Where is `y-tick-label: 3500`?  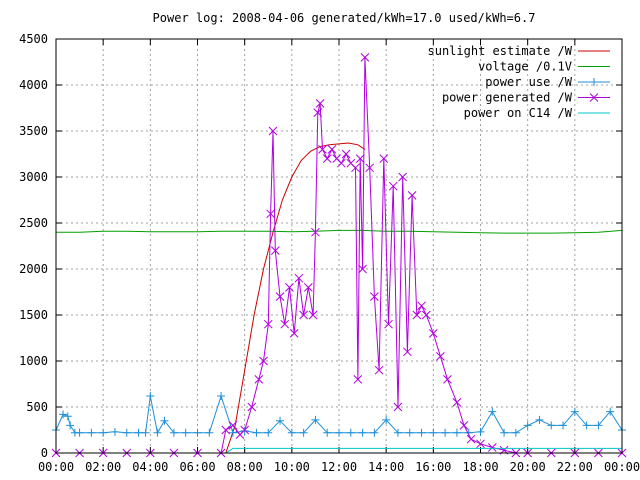 y-tick-label: 3500 is located at coordinates (33, 131).